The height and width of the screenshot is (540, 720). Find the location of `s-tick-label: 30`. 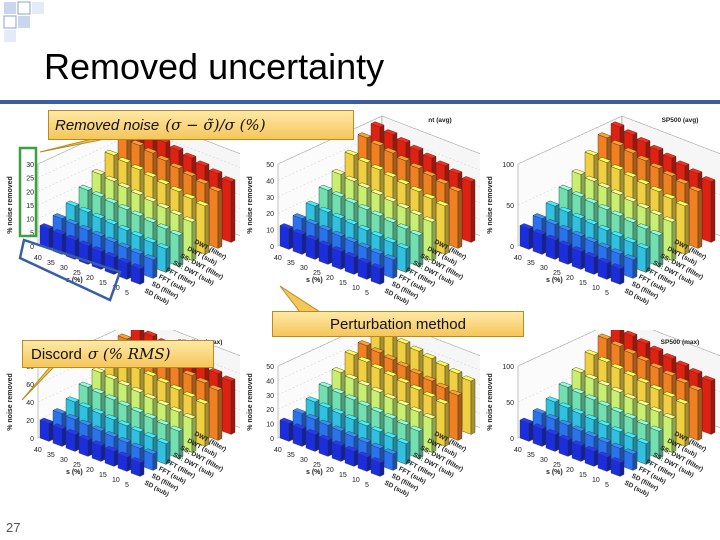

s-tick-label: 30 is located at coordinates (544, 460).